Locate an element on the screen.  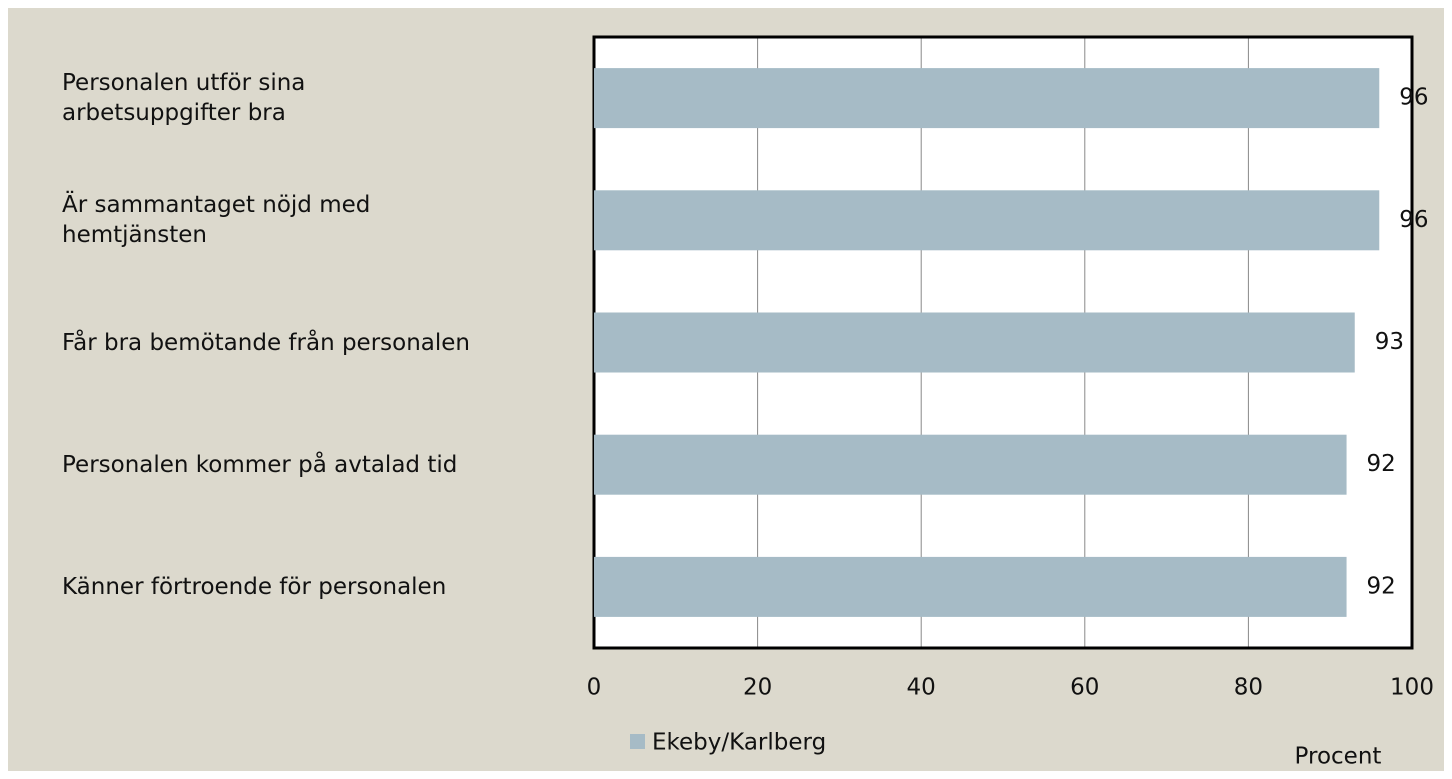
x-tick-label: 80 is located at coordinates (1248, 688).